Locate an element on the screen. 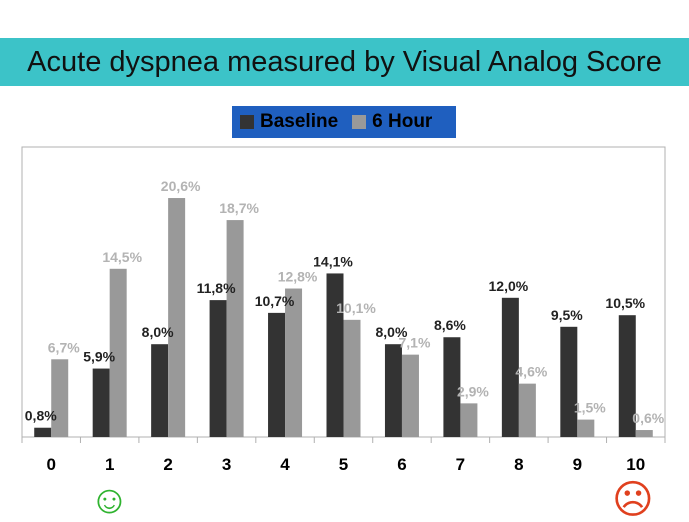  sad-face-icon: ☹ is located at coordinates (633, 500).